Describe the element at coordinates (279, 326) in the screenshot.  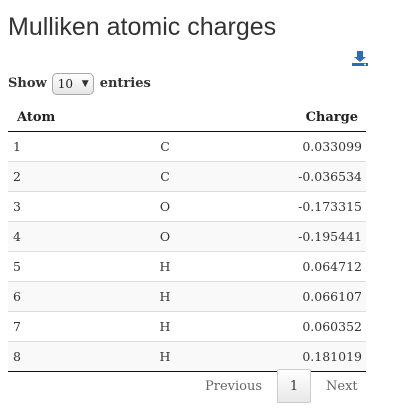
I see `cell-charge: 0.060352` at that location.